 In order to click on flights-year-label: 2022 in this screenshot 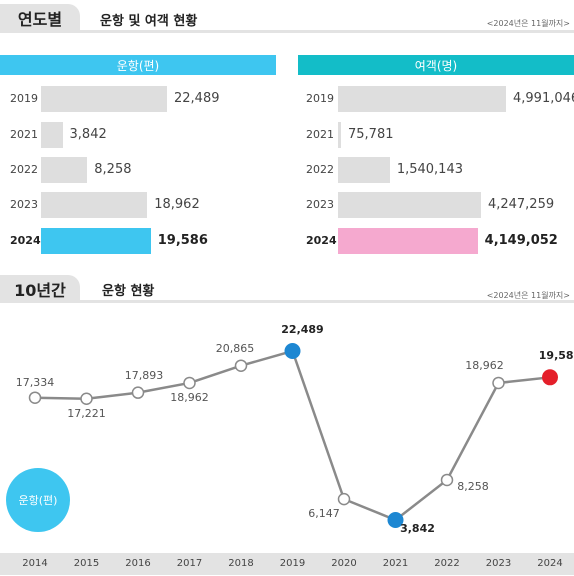, I will do `click(24, 169)`.